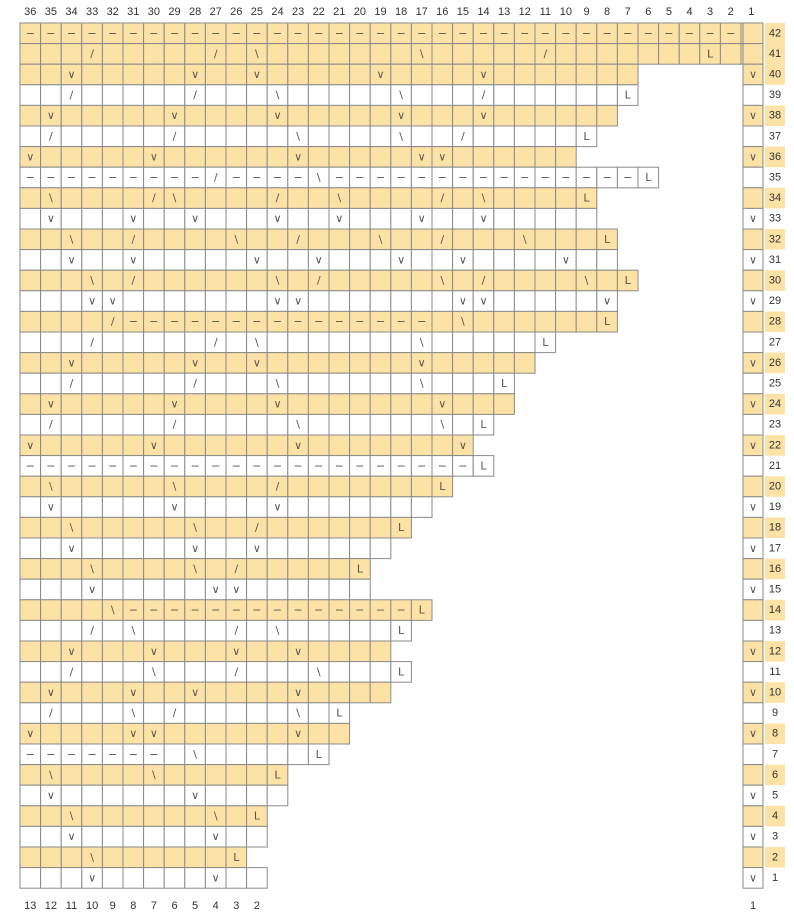  Describe the element at coordinates (775, 837) in the screenshot. I see `row-number: 3` at that location.